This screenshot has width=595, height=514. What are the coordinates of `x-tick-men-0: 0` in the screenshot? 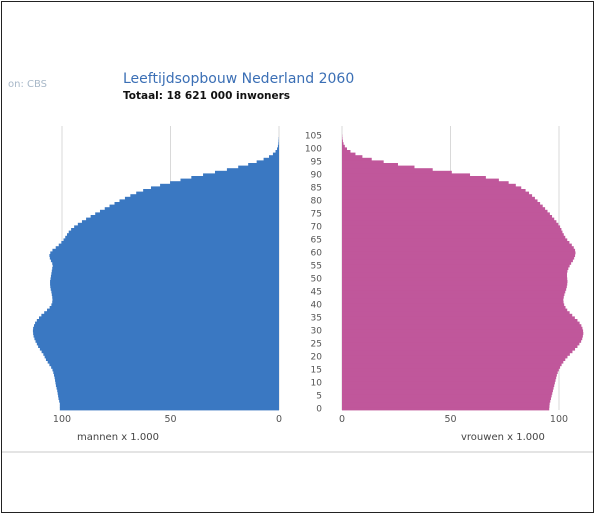 It's located at (279, 419).